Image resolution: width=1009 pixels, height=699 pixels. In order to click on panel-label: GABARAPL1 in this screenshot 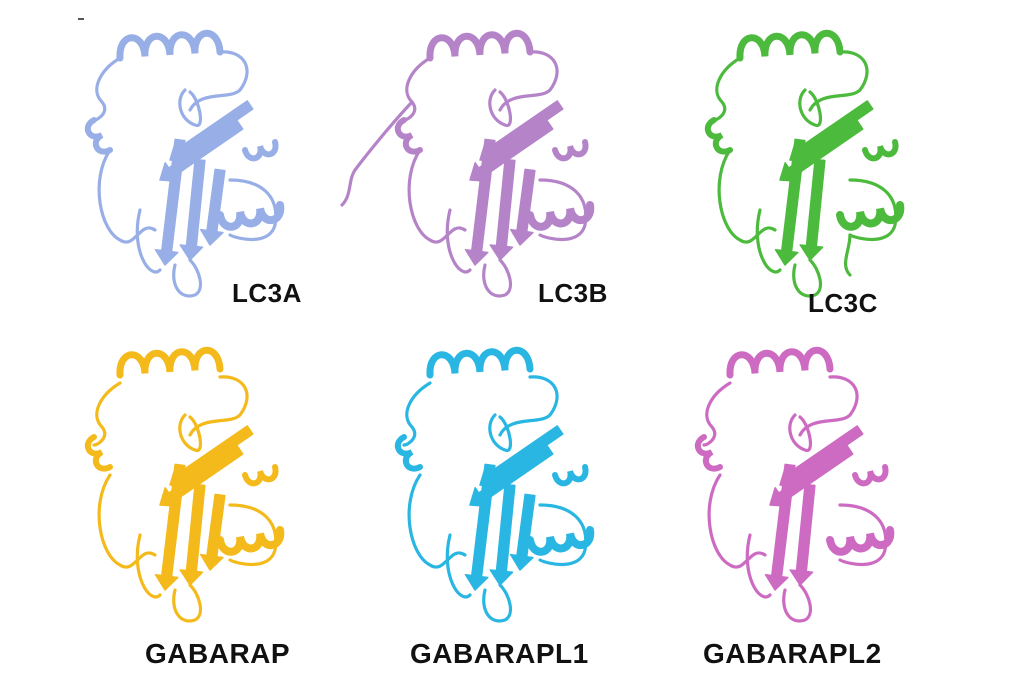, I will do `click(499, 653)`.